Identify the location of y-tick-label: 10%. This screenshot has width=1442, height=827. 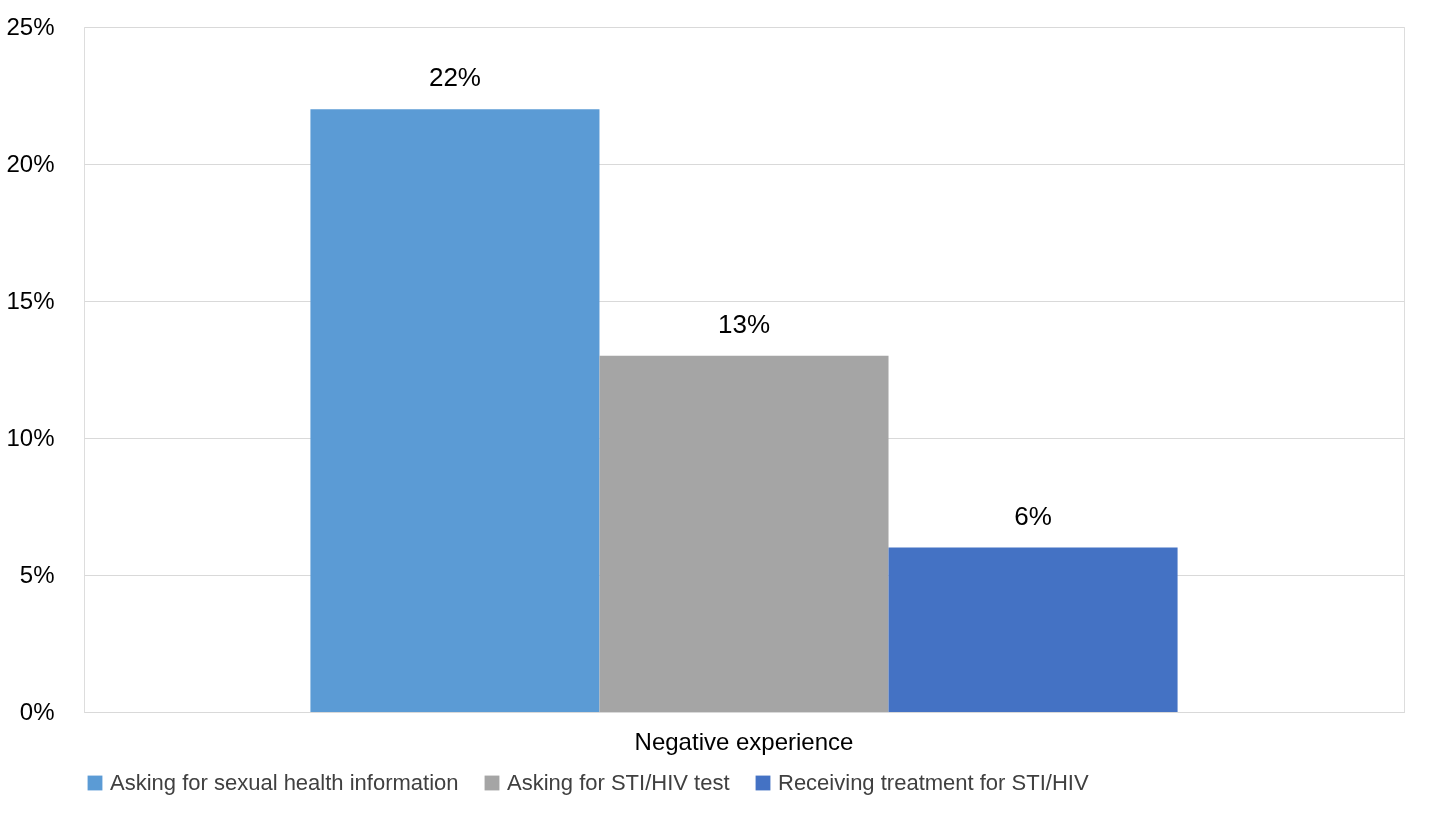
(30, 437).